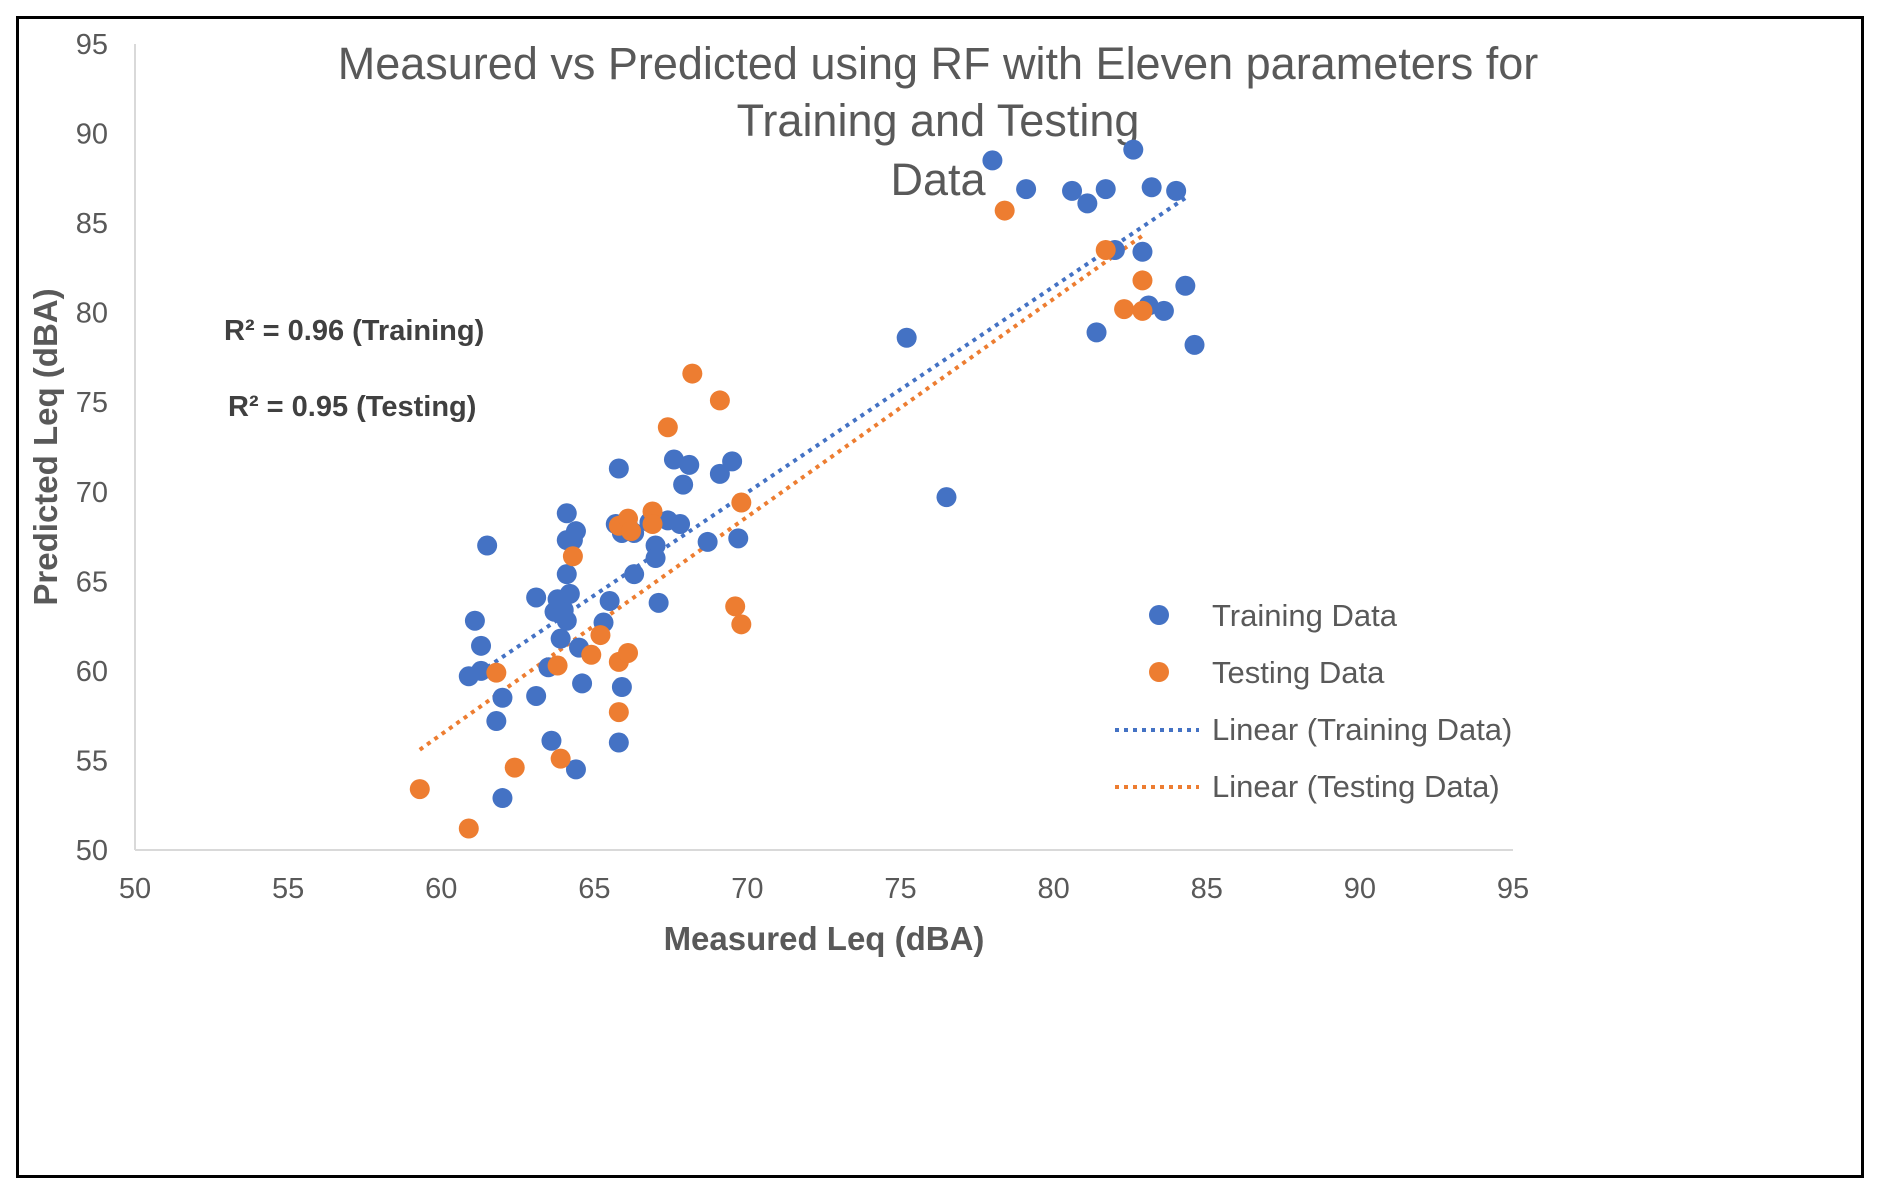 The width and height of the screenshot is (1882, 1196). Describe the element at coordinates (1362, 729) in the screenshot. I see `legend-label-training-trend: Linear (Training Data)` at that location.